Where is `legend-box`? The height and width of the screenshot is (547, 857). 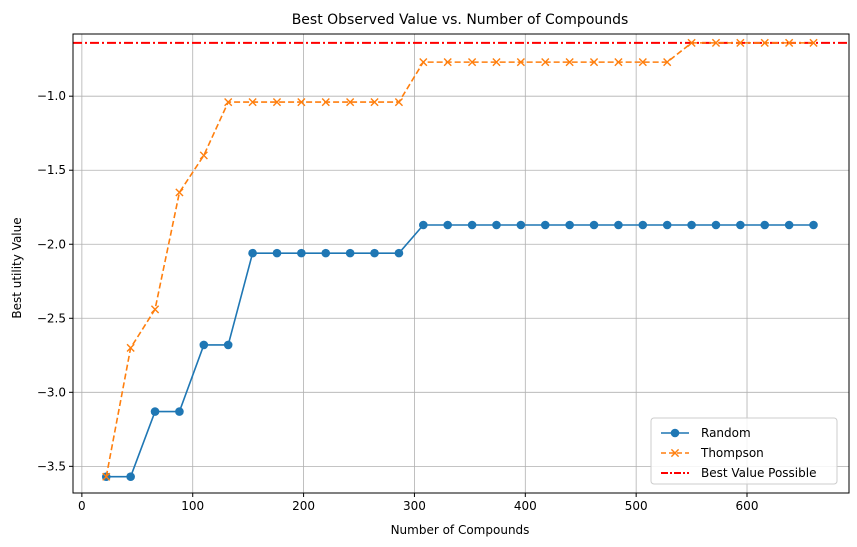 legend-box is located at coordinates (744, 451).